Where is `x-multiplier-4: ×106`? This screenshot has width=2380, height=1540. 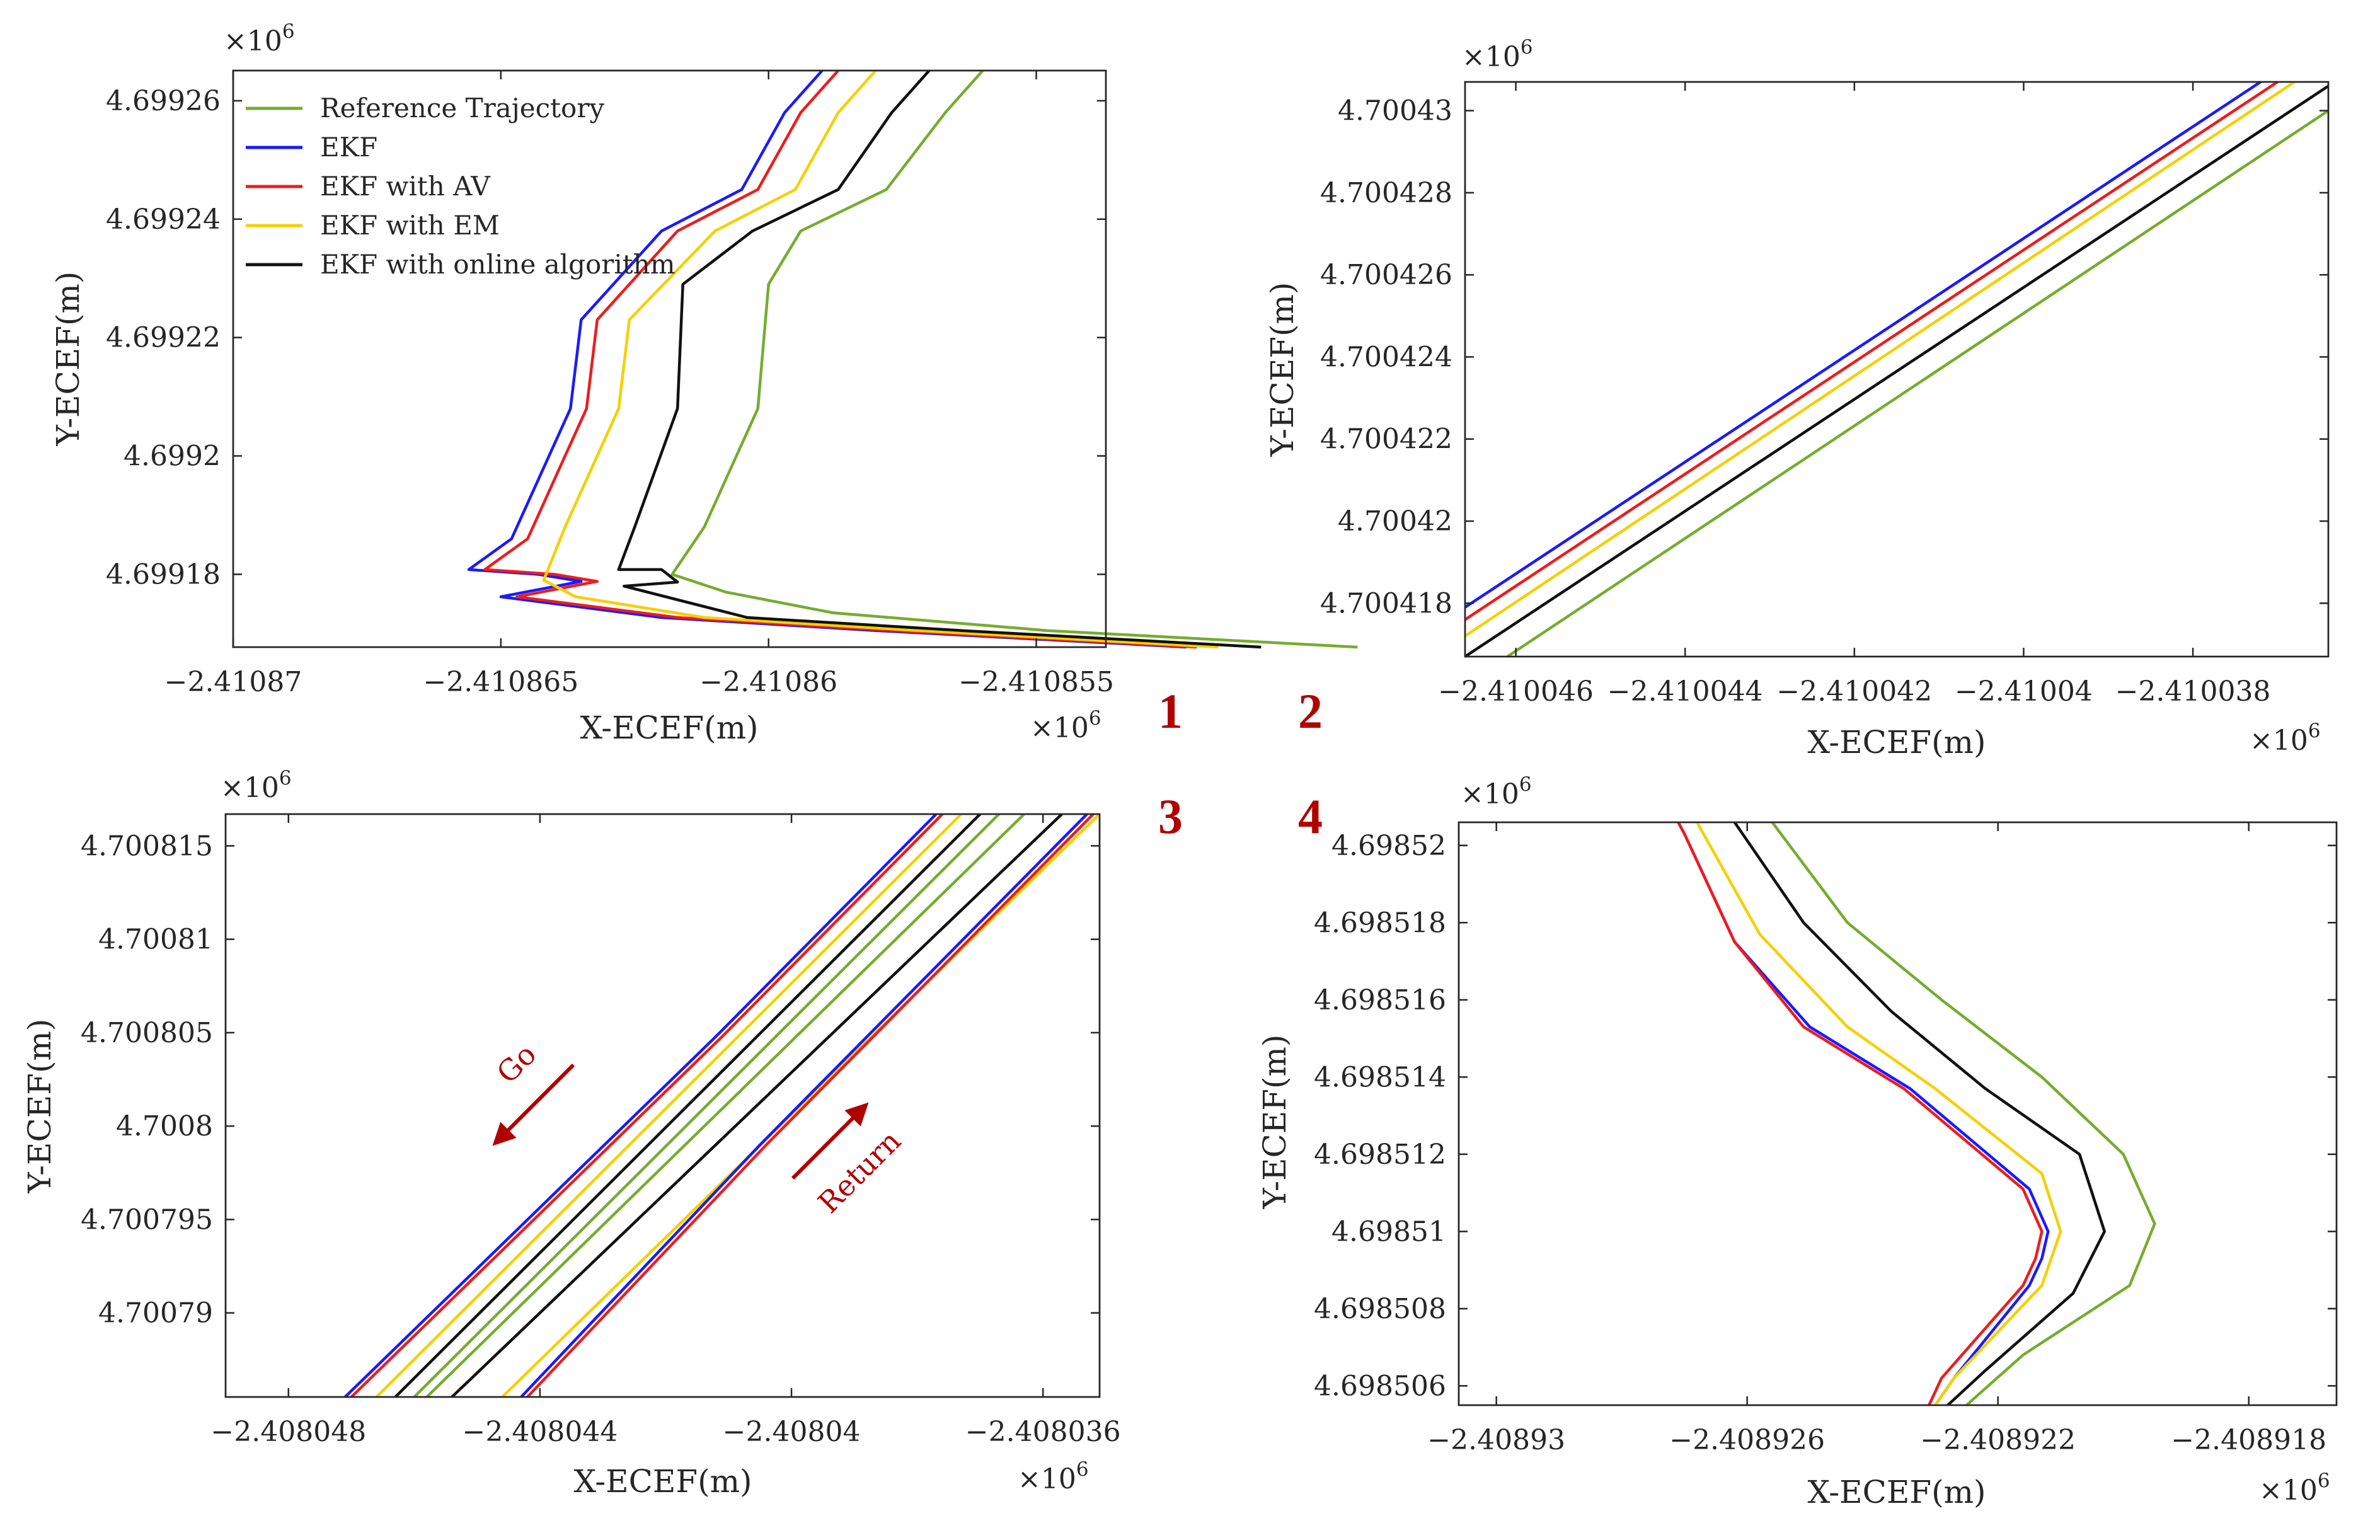
x-multiplier-4: ×106 is located at coordinates (2294, 1488).